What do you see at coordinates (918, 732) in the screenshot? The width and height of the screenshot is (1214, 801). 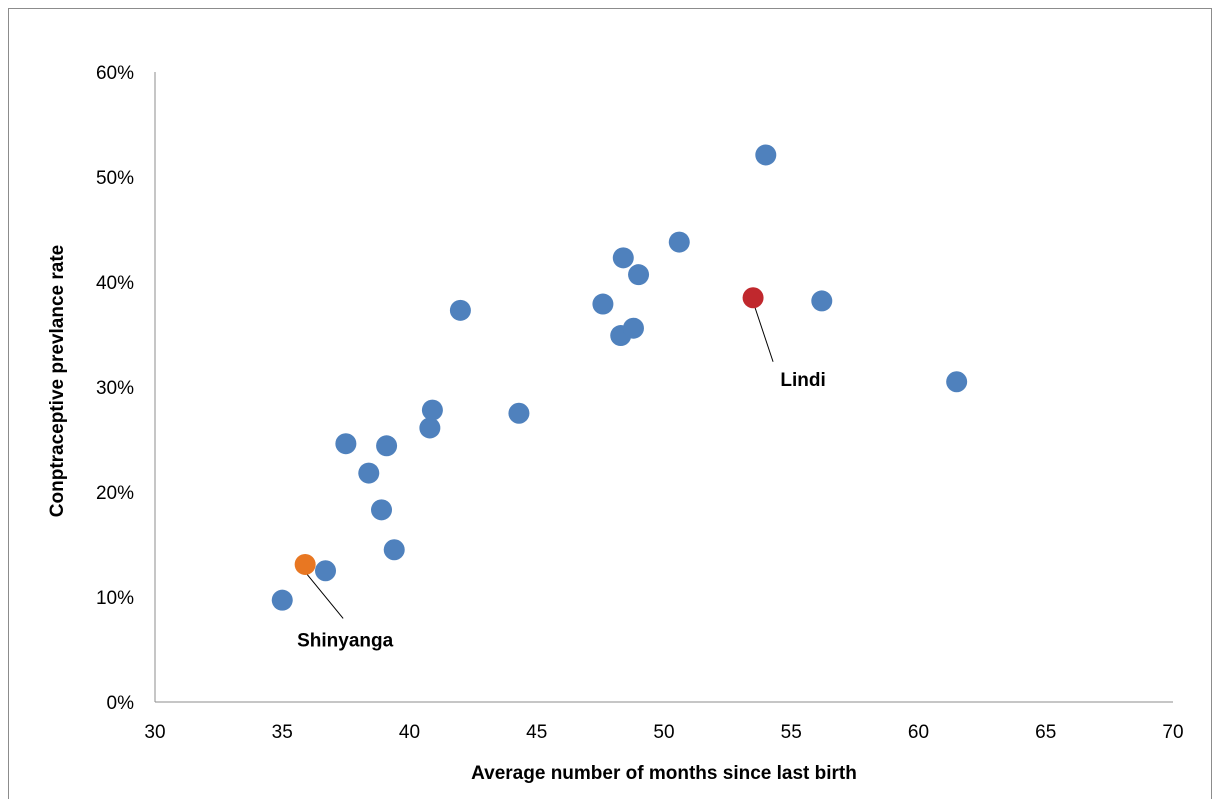 I see `x-tick-label: 60` at bounding box center [918, 732].